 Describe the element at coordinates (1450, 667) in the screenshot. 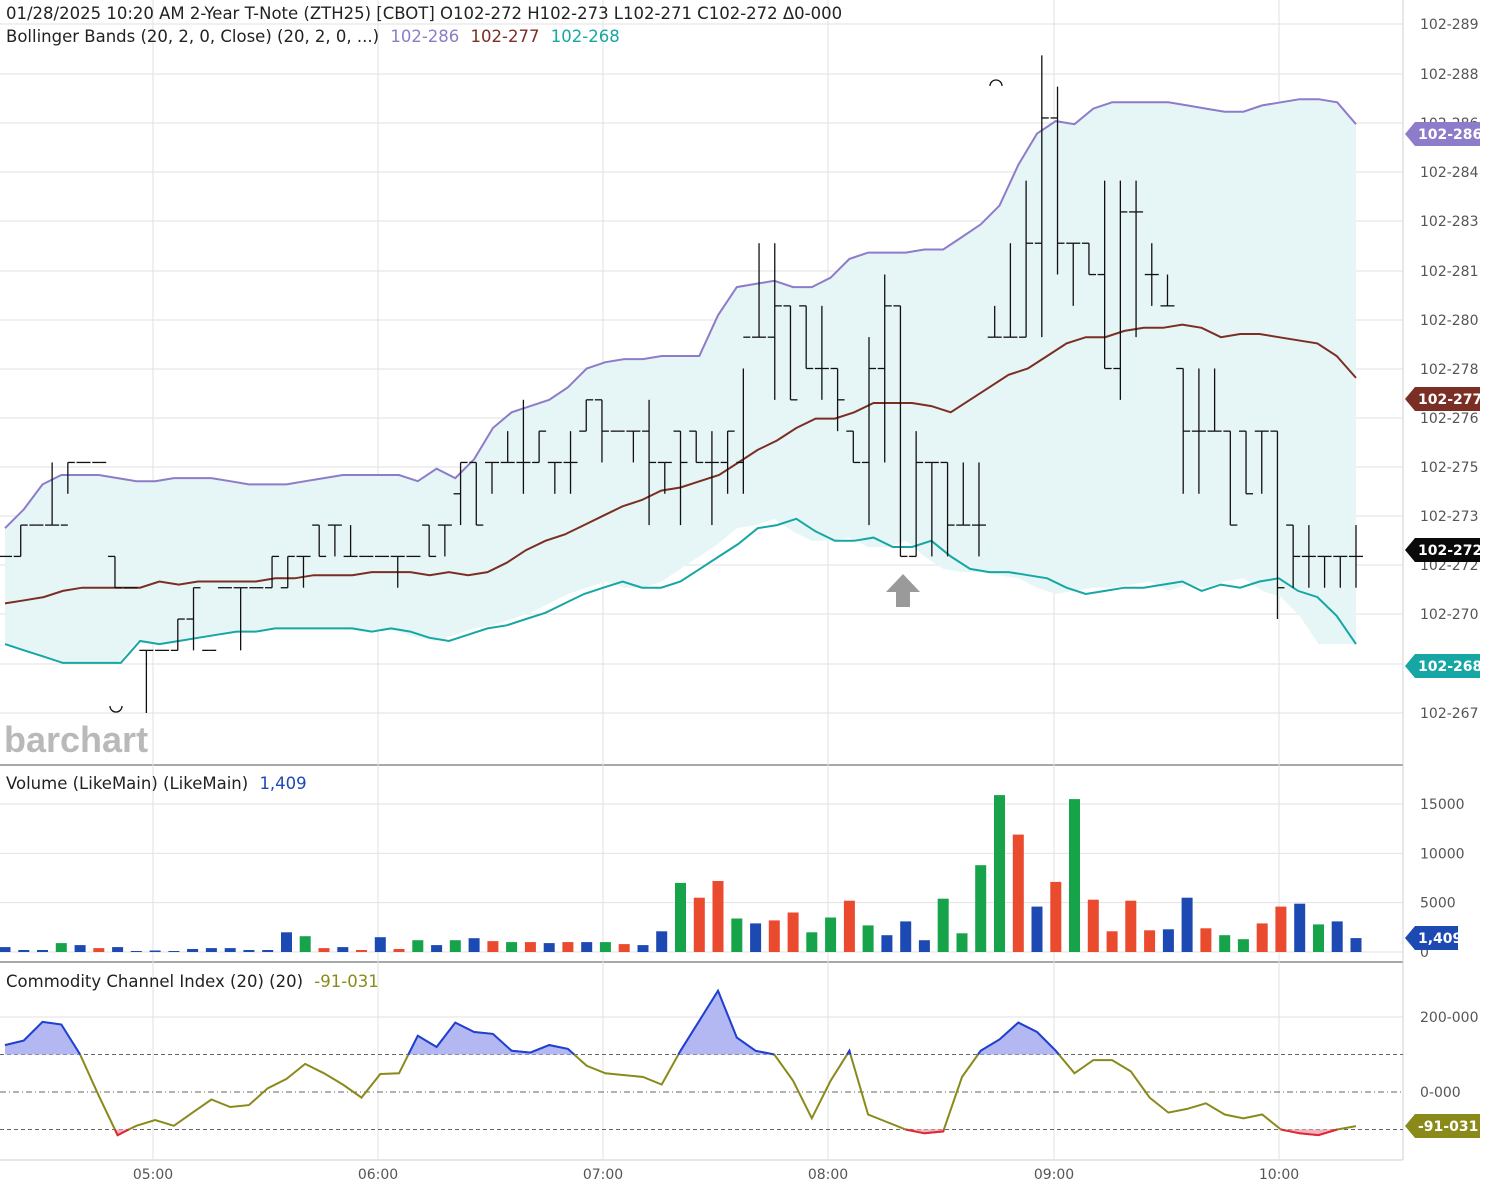

I see `tag-bb-lower-text: 102-268` at that location.